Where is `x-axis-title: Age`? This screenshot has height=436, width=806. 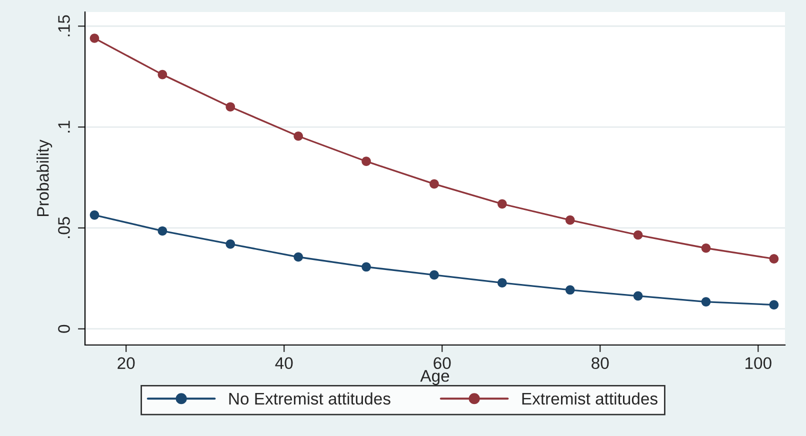
x-axis-title: Age is located at coordinates (435, 378).